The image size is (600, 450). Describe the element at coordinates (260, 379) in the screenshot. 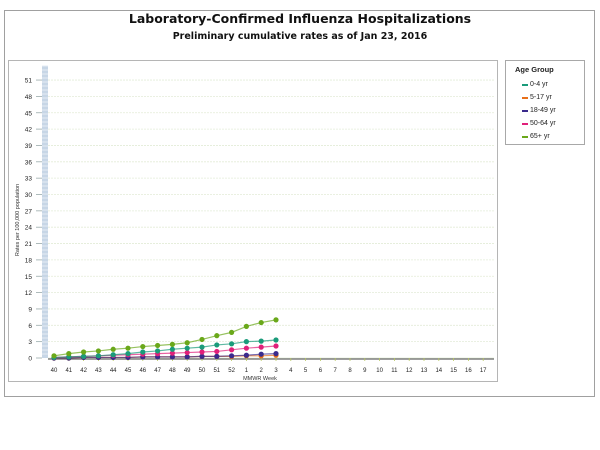

I see `x-axis-label: MMWR Week` at that location.